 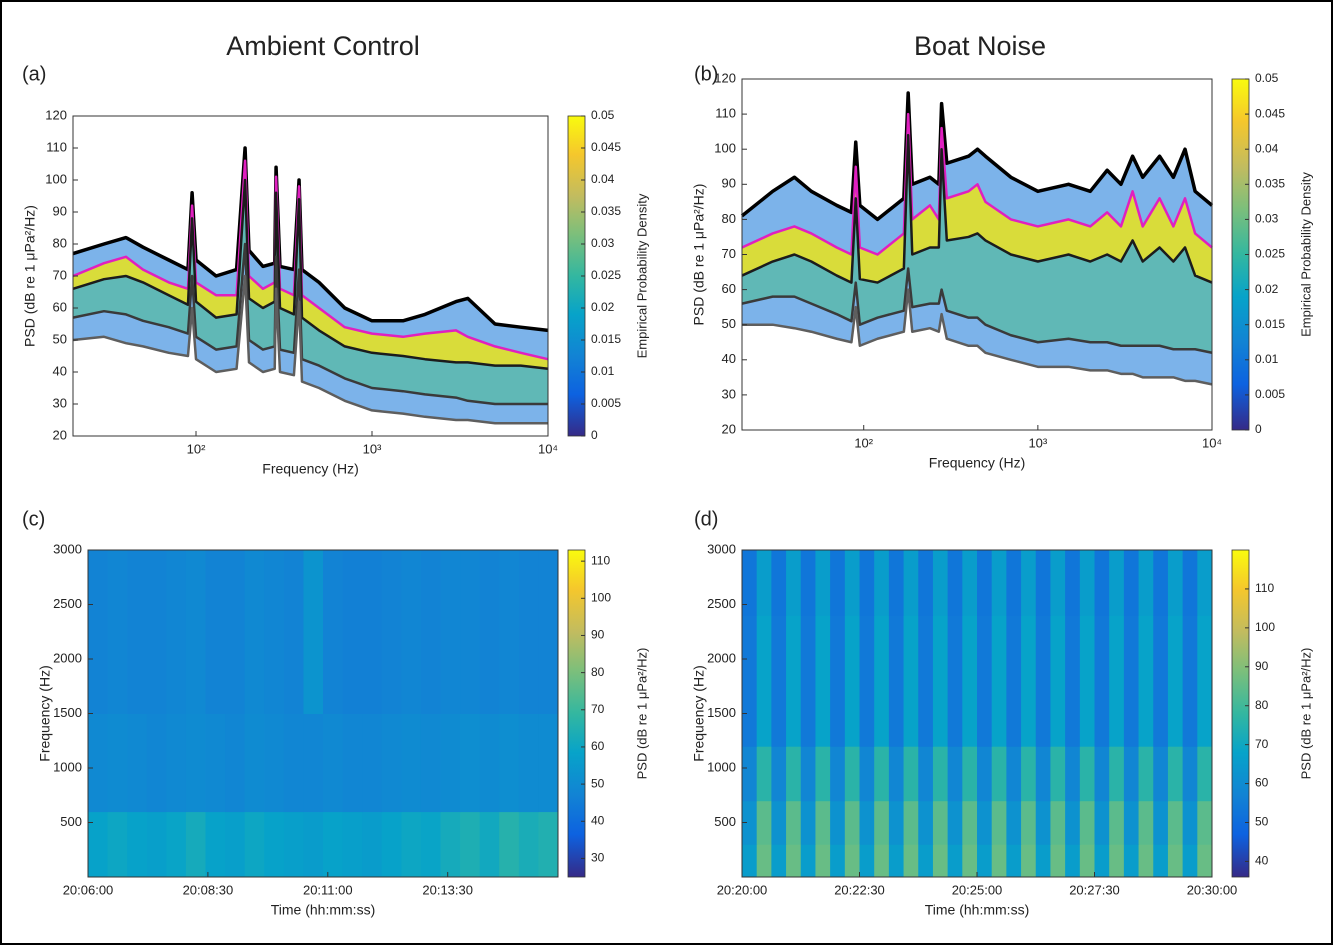 What do you see at coordinates (1270, 394) in the screenshot?
I see `colorbar-tick-label: 0.005` at bounding box center [1270, 394].